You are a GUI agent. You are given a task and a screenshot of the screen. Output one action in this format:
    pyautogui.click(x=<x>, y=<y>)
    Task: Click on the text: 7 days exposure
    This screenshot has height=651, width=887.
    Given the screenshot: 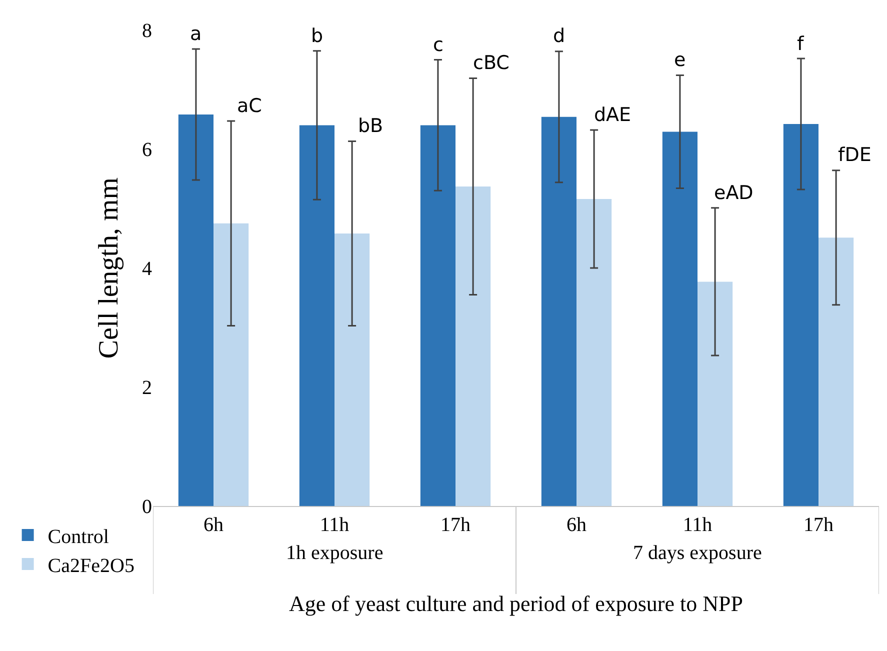 What is the action you would take?
    pyautogui.click(x=697, y=553)
    